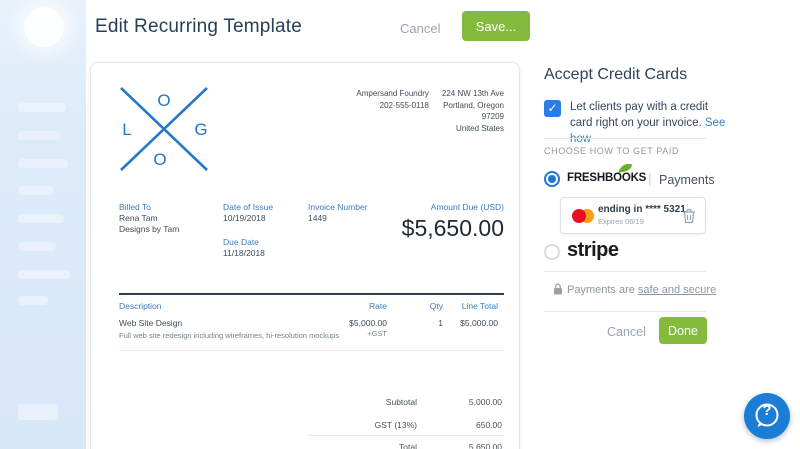  I want to click on totals-divider, so click(406, 435).